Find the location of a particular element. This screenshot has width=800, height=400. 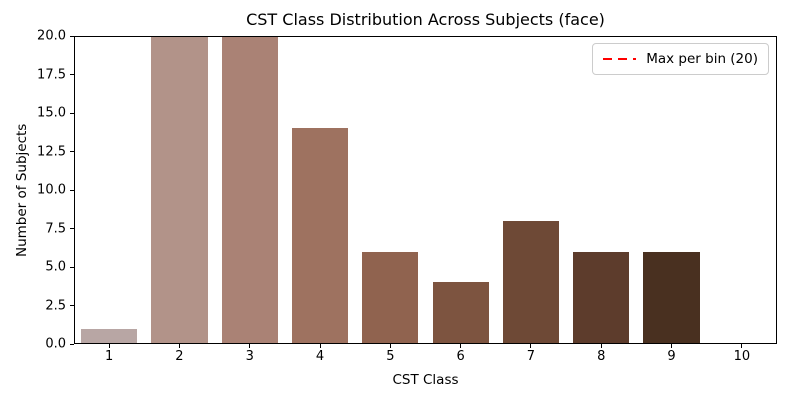

y-tick-0.0 is located at coordinates (72, 344).